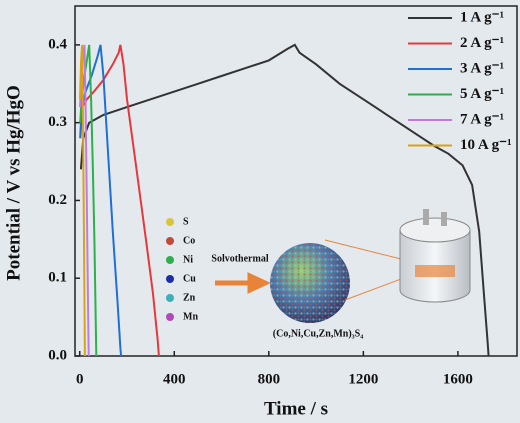  What do you see at coordinates (57, 44) in the screenshot?
I see `y-tick-label: 0.4` at bounding box center [57, 44].